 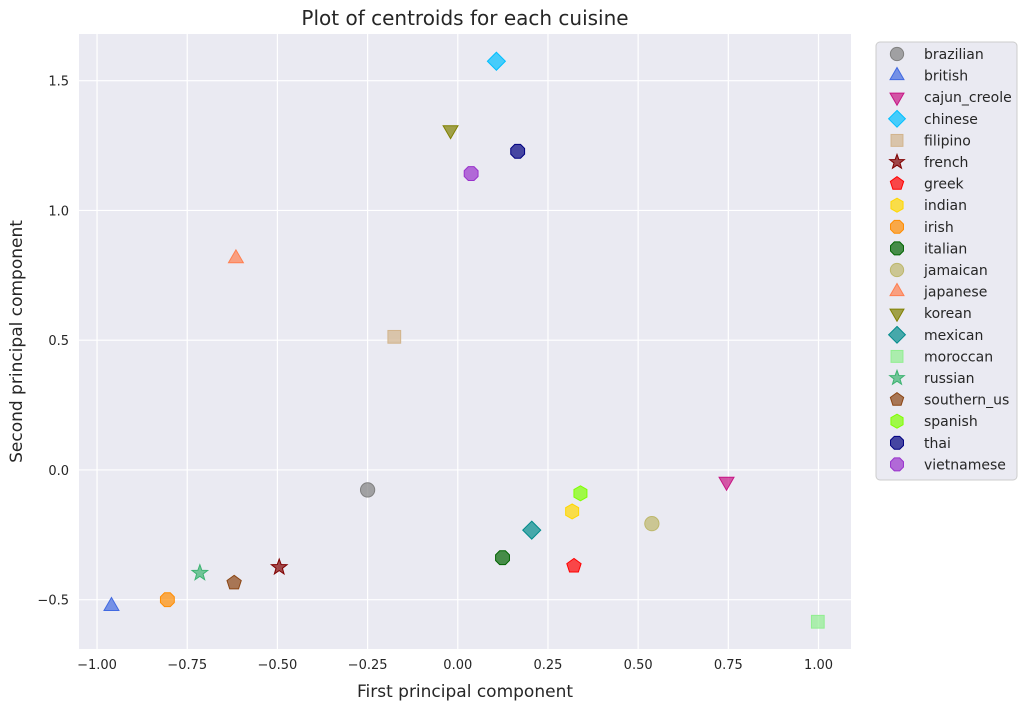 What do you see at coordinates (97, 665) in the screenshot?
I see `x-tick-label: −1.00` at bounding box center [97, 665].